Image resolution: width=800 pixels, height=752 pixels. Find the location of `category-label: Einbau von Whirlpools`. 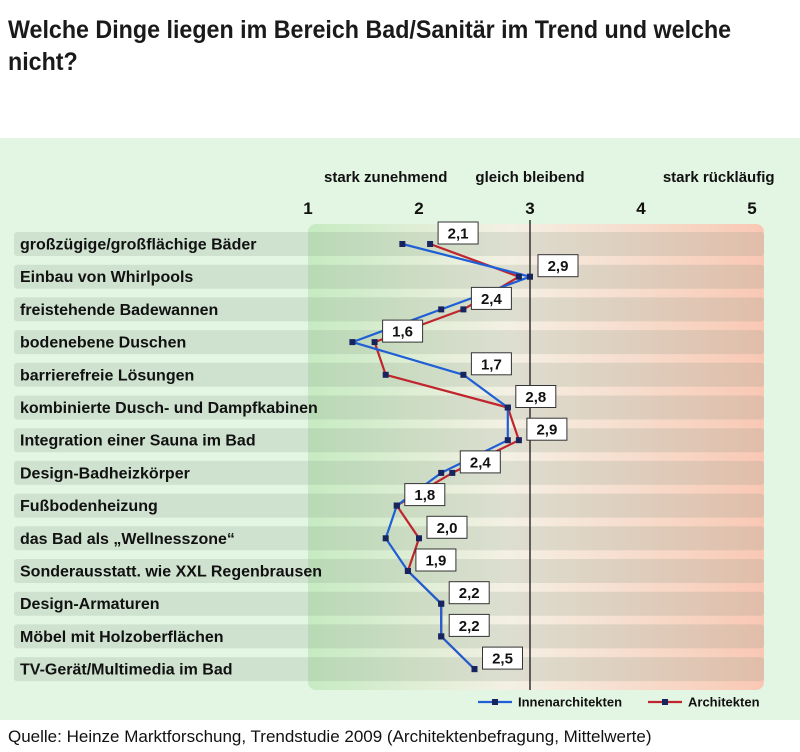

category-label: Einbau von Whirlpools is located at coordinates (106, 277).